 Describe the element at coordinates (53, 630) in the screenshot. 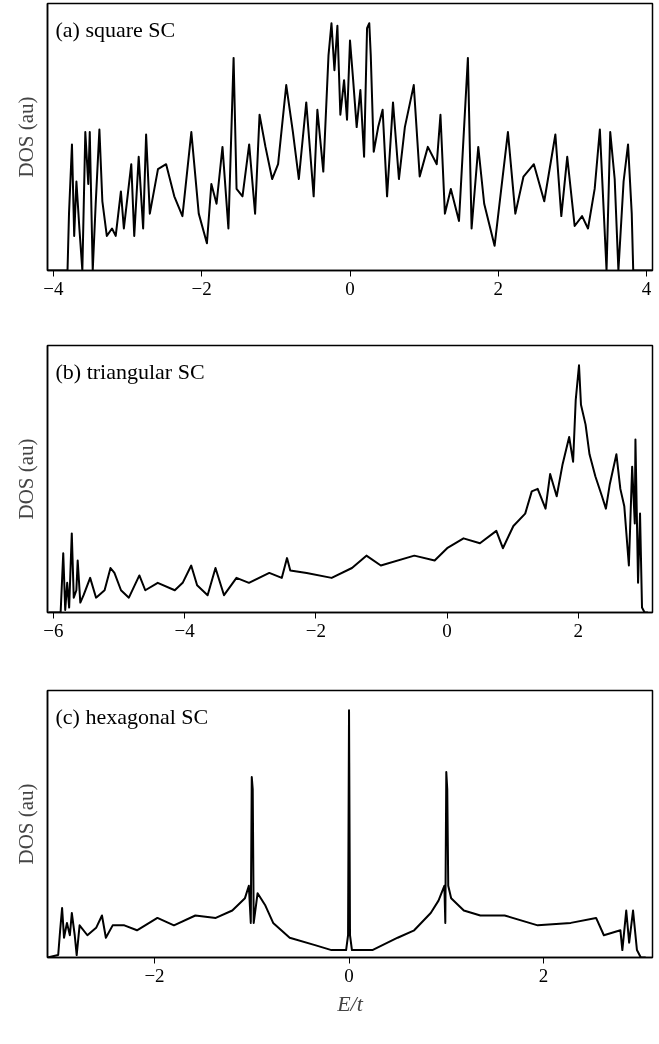

I see `x-tick-label: −6` at that location.